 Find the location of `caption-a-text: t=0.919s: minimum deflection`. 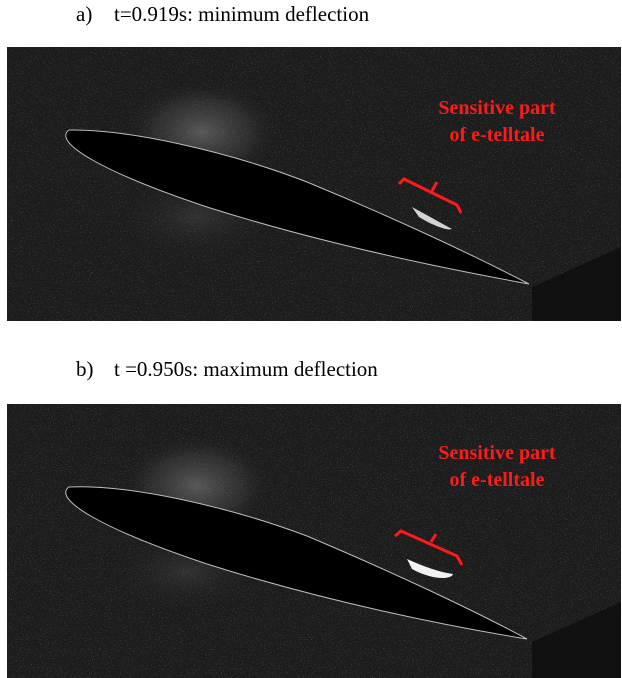

caption-a-text: t=0.919s: minimum deflection is located at coordinates (242, 14).